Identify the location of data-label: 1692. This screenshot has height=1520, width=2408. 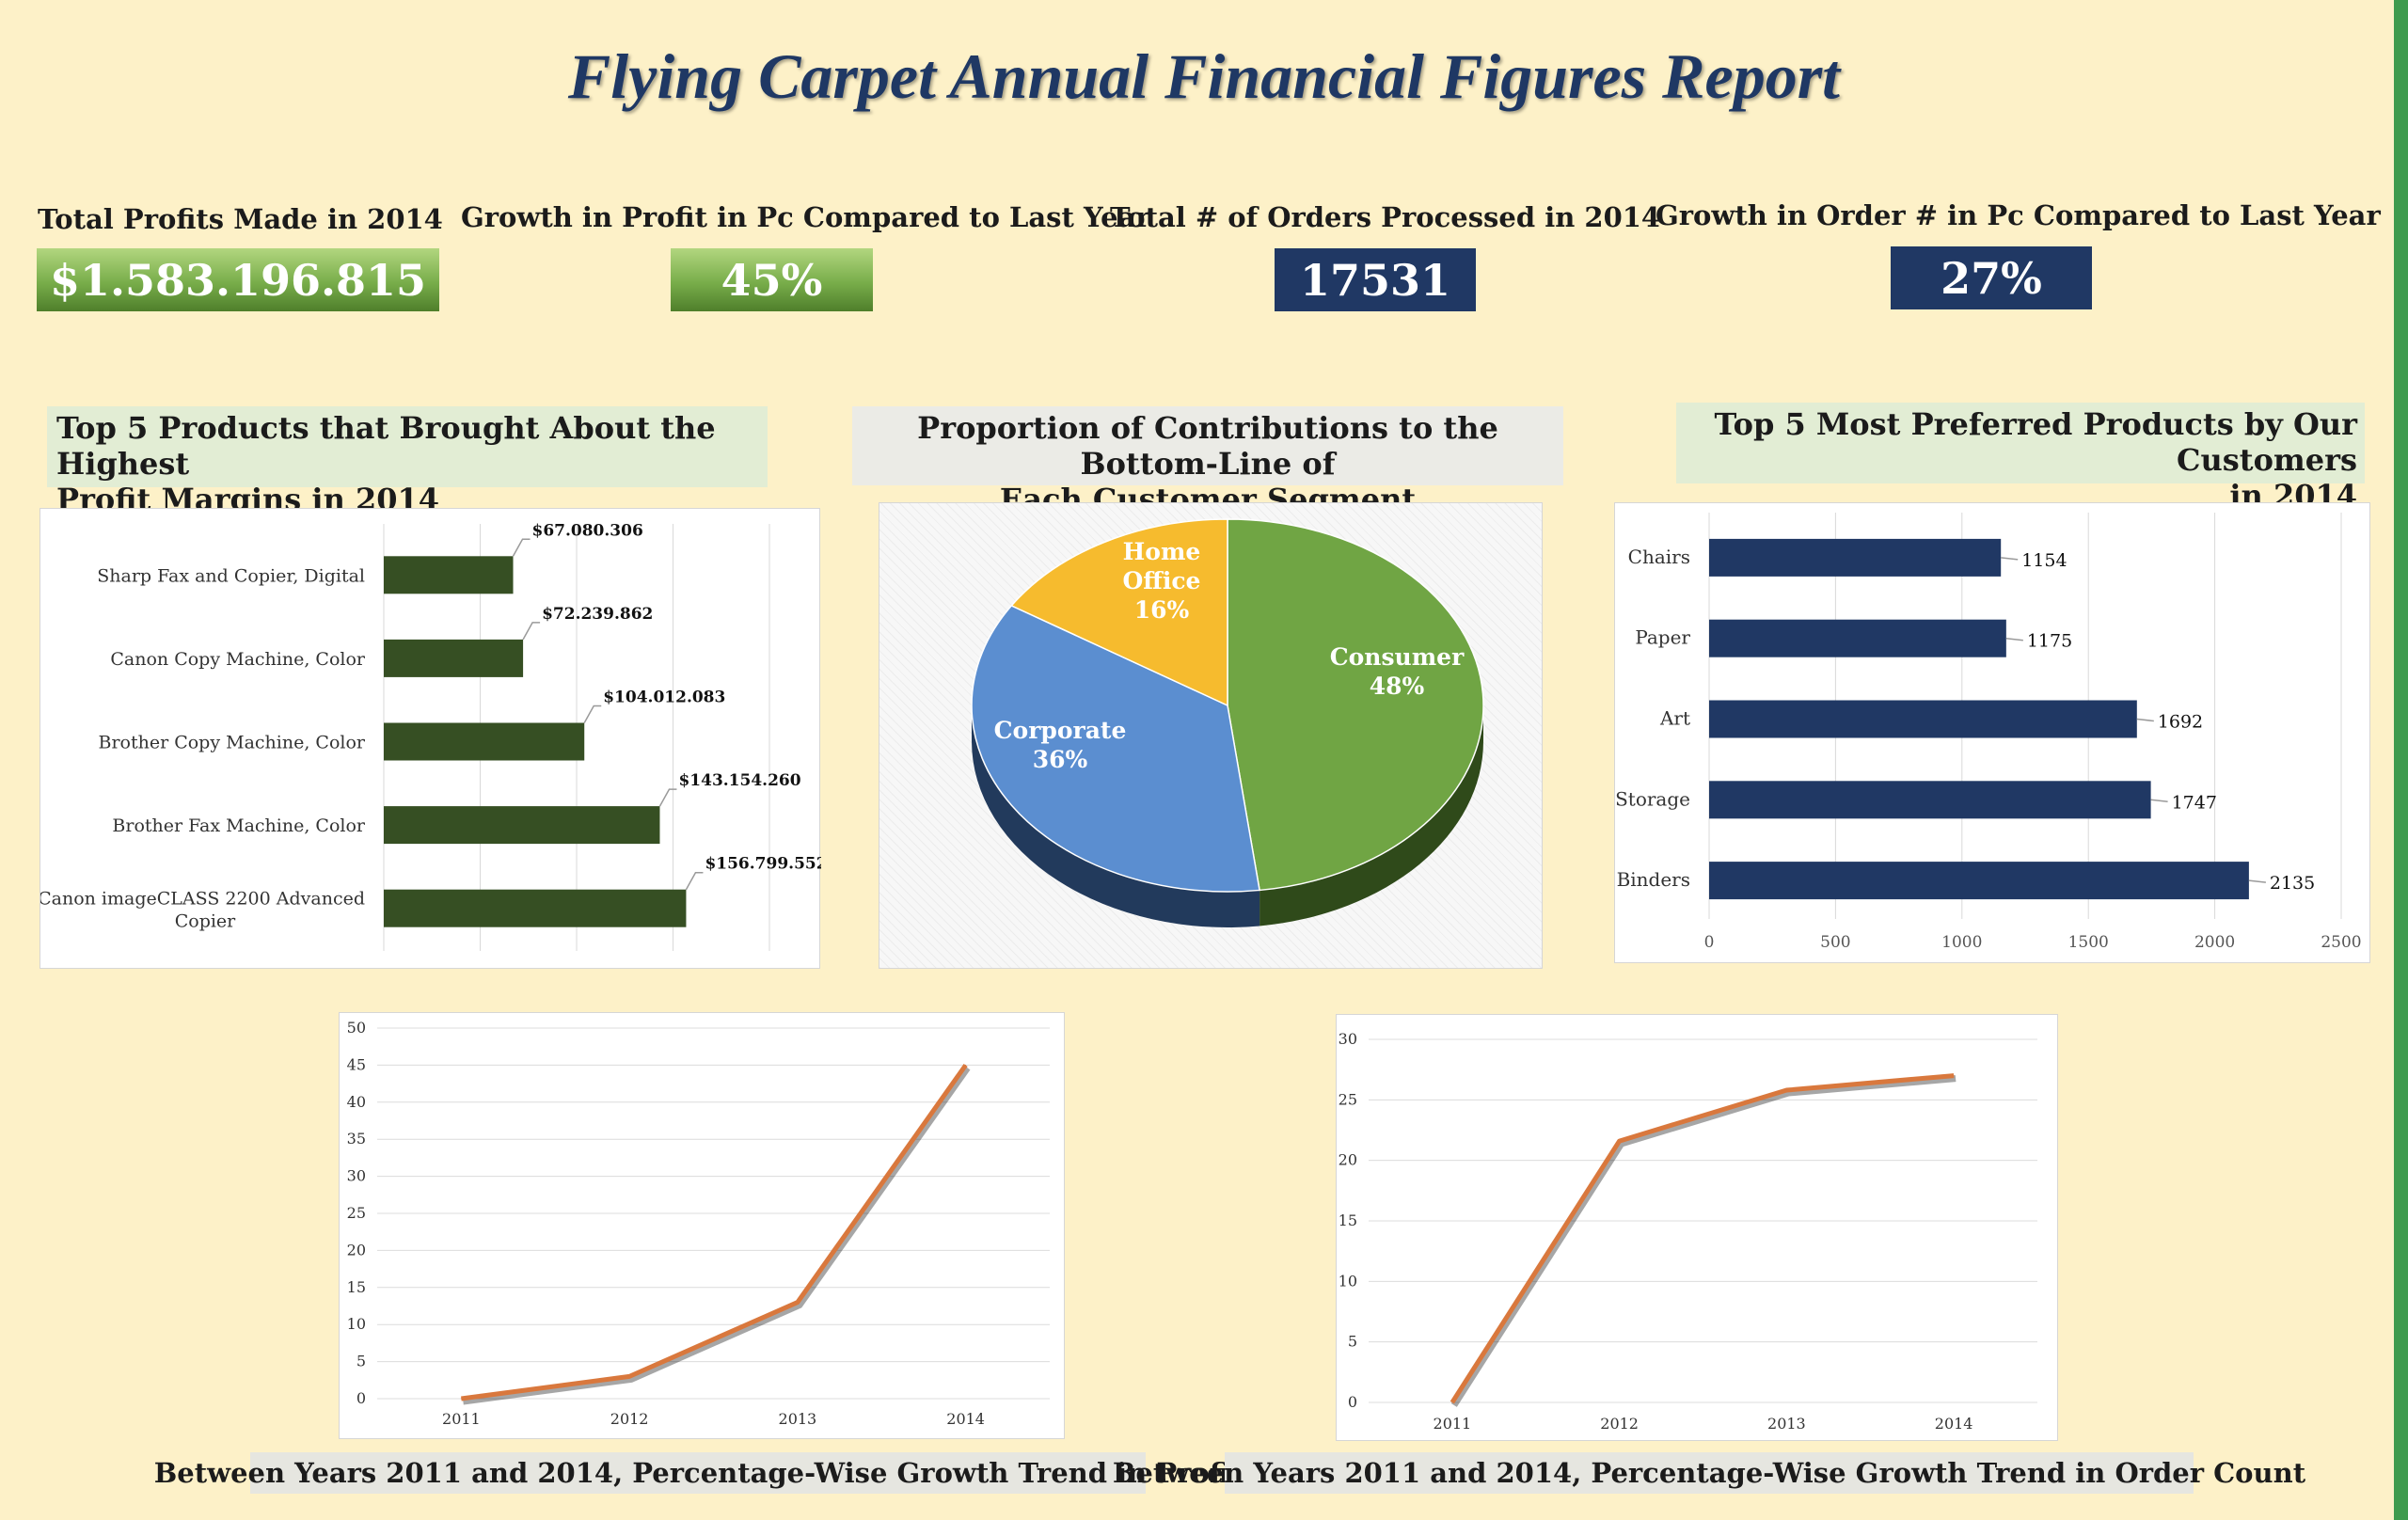
(2180, 722).